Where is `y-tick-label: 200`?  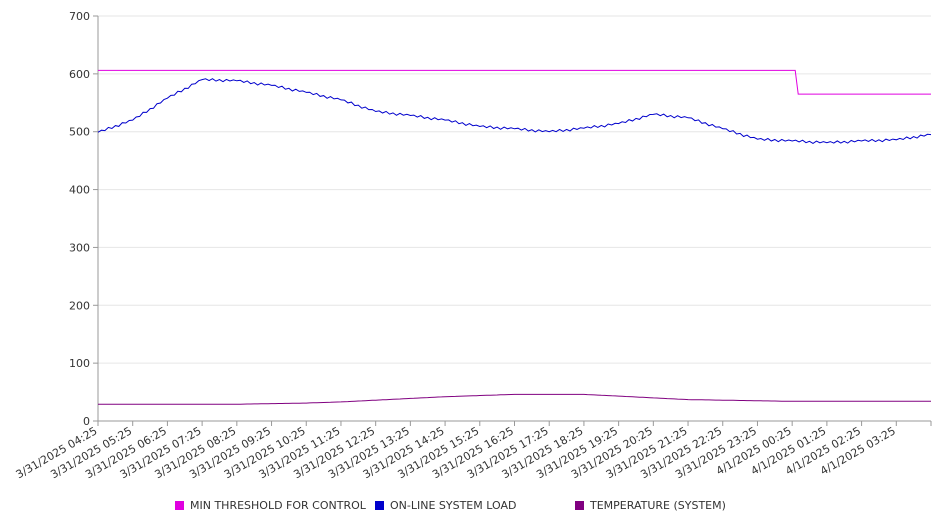 y-tick-label: 200 is located at coordinates (79, 305).